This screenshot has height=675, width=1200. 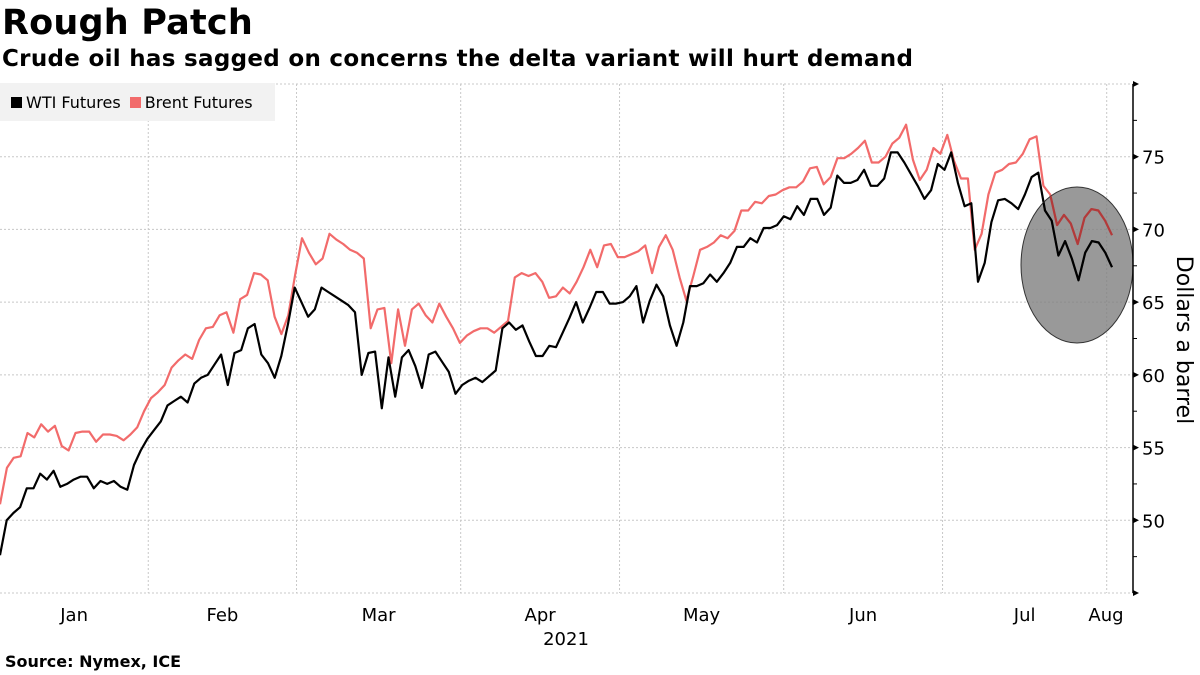 I want to click on x-tick-label: Apr, so click(x=541, y=615).